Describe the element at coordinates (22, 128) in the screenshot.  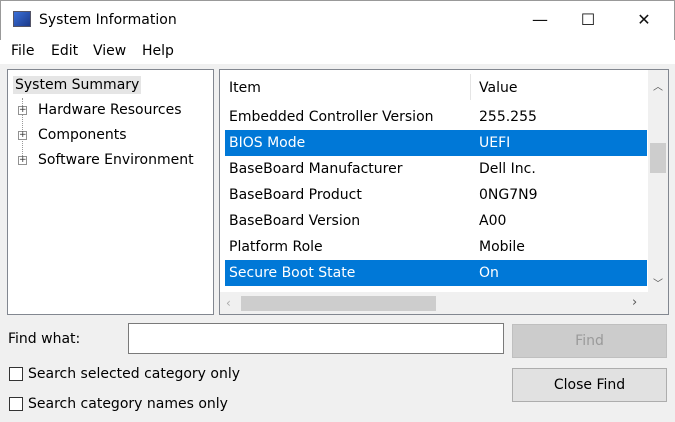
I see `tree-line` at that location.